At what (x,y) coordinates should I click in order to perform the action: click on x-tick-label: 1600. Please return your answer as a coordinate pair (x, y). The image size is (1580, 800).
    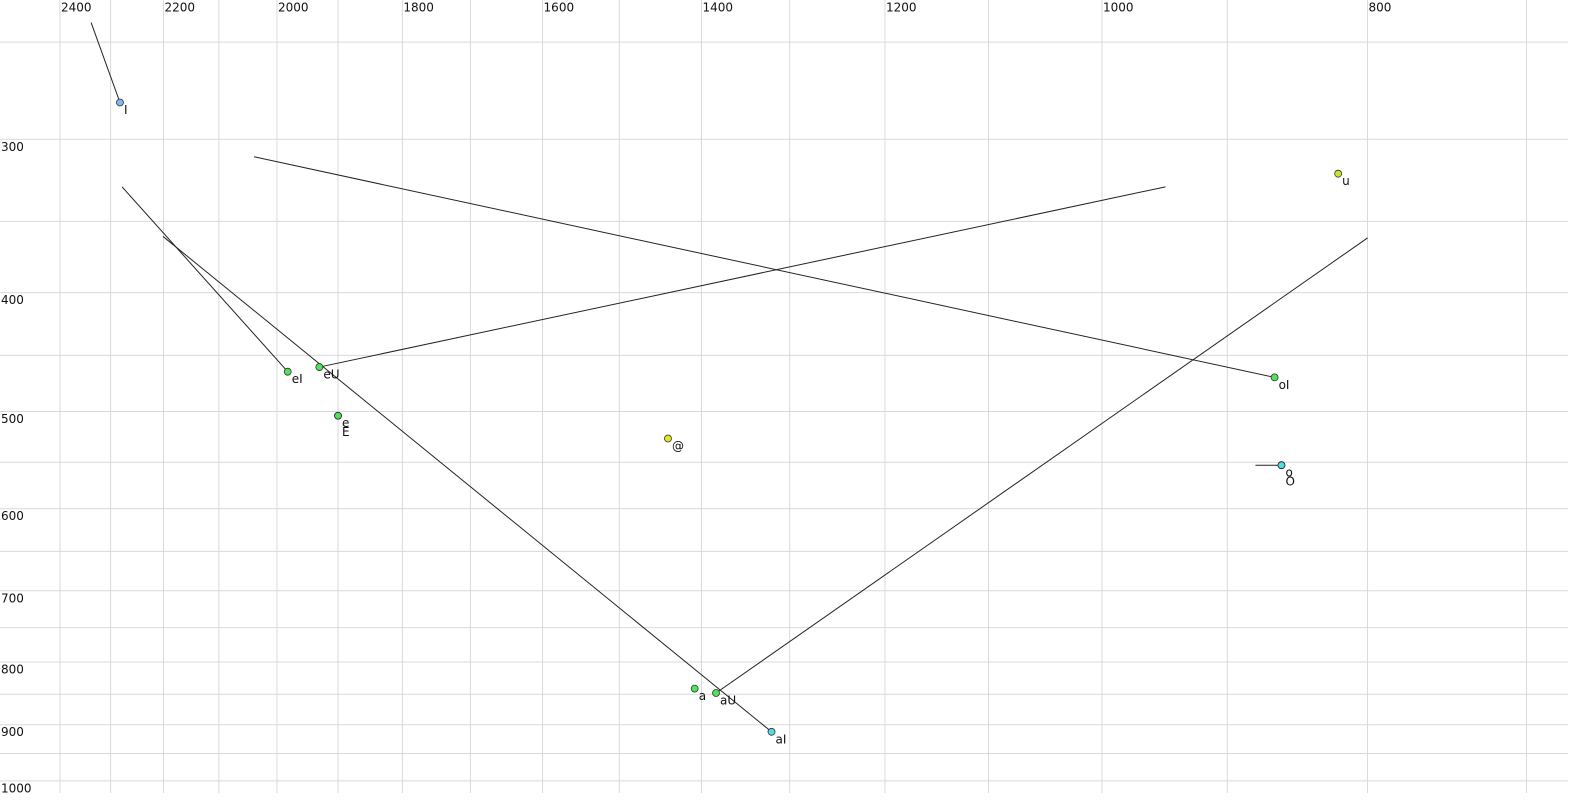
    Looking at the image, I should click on (559, 8).